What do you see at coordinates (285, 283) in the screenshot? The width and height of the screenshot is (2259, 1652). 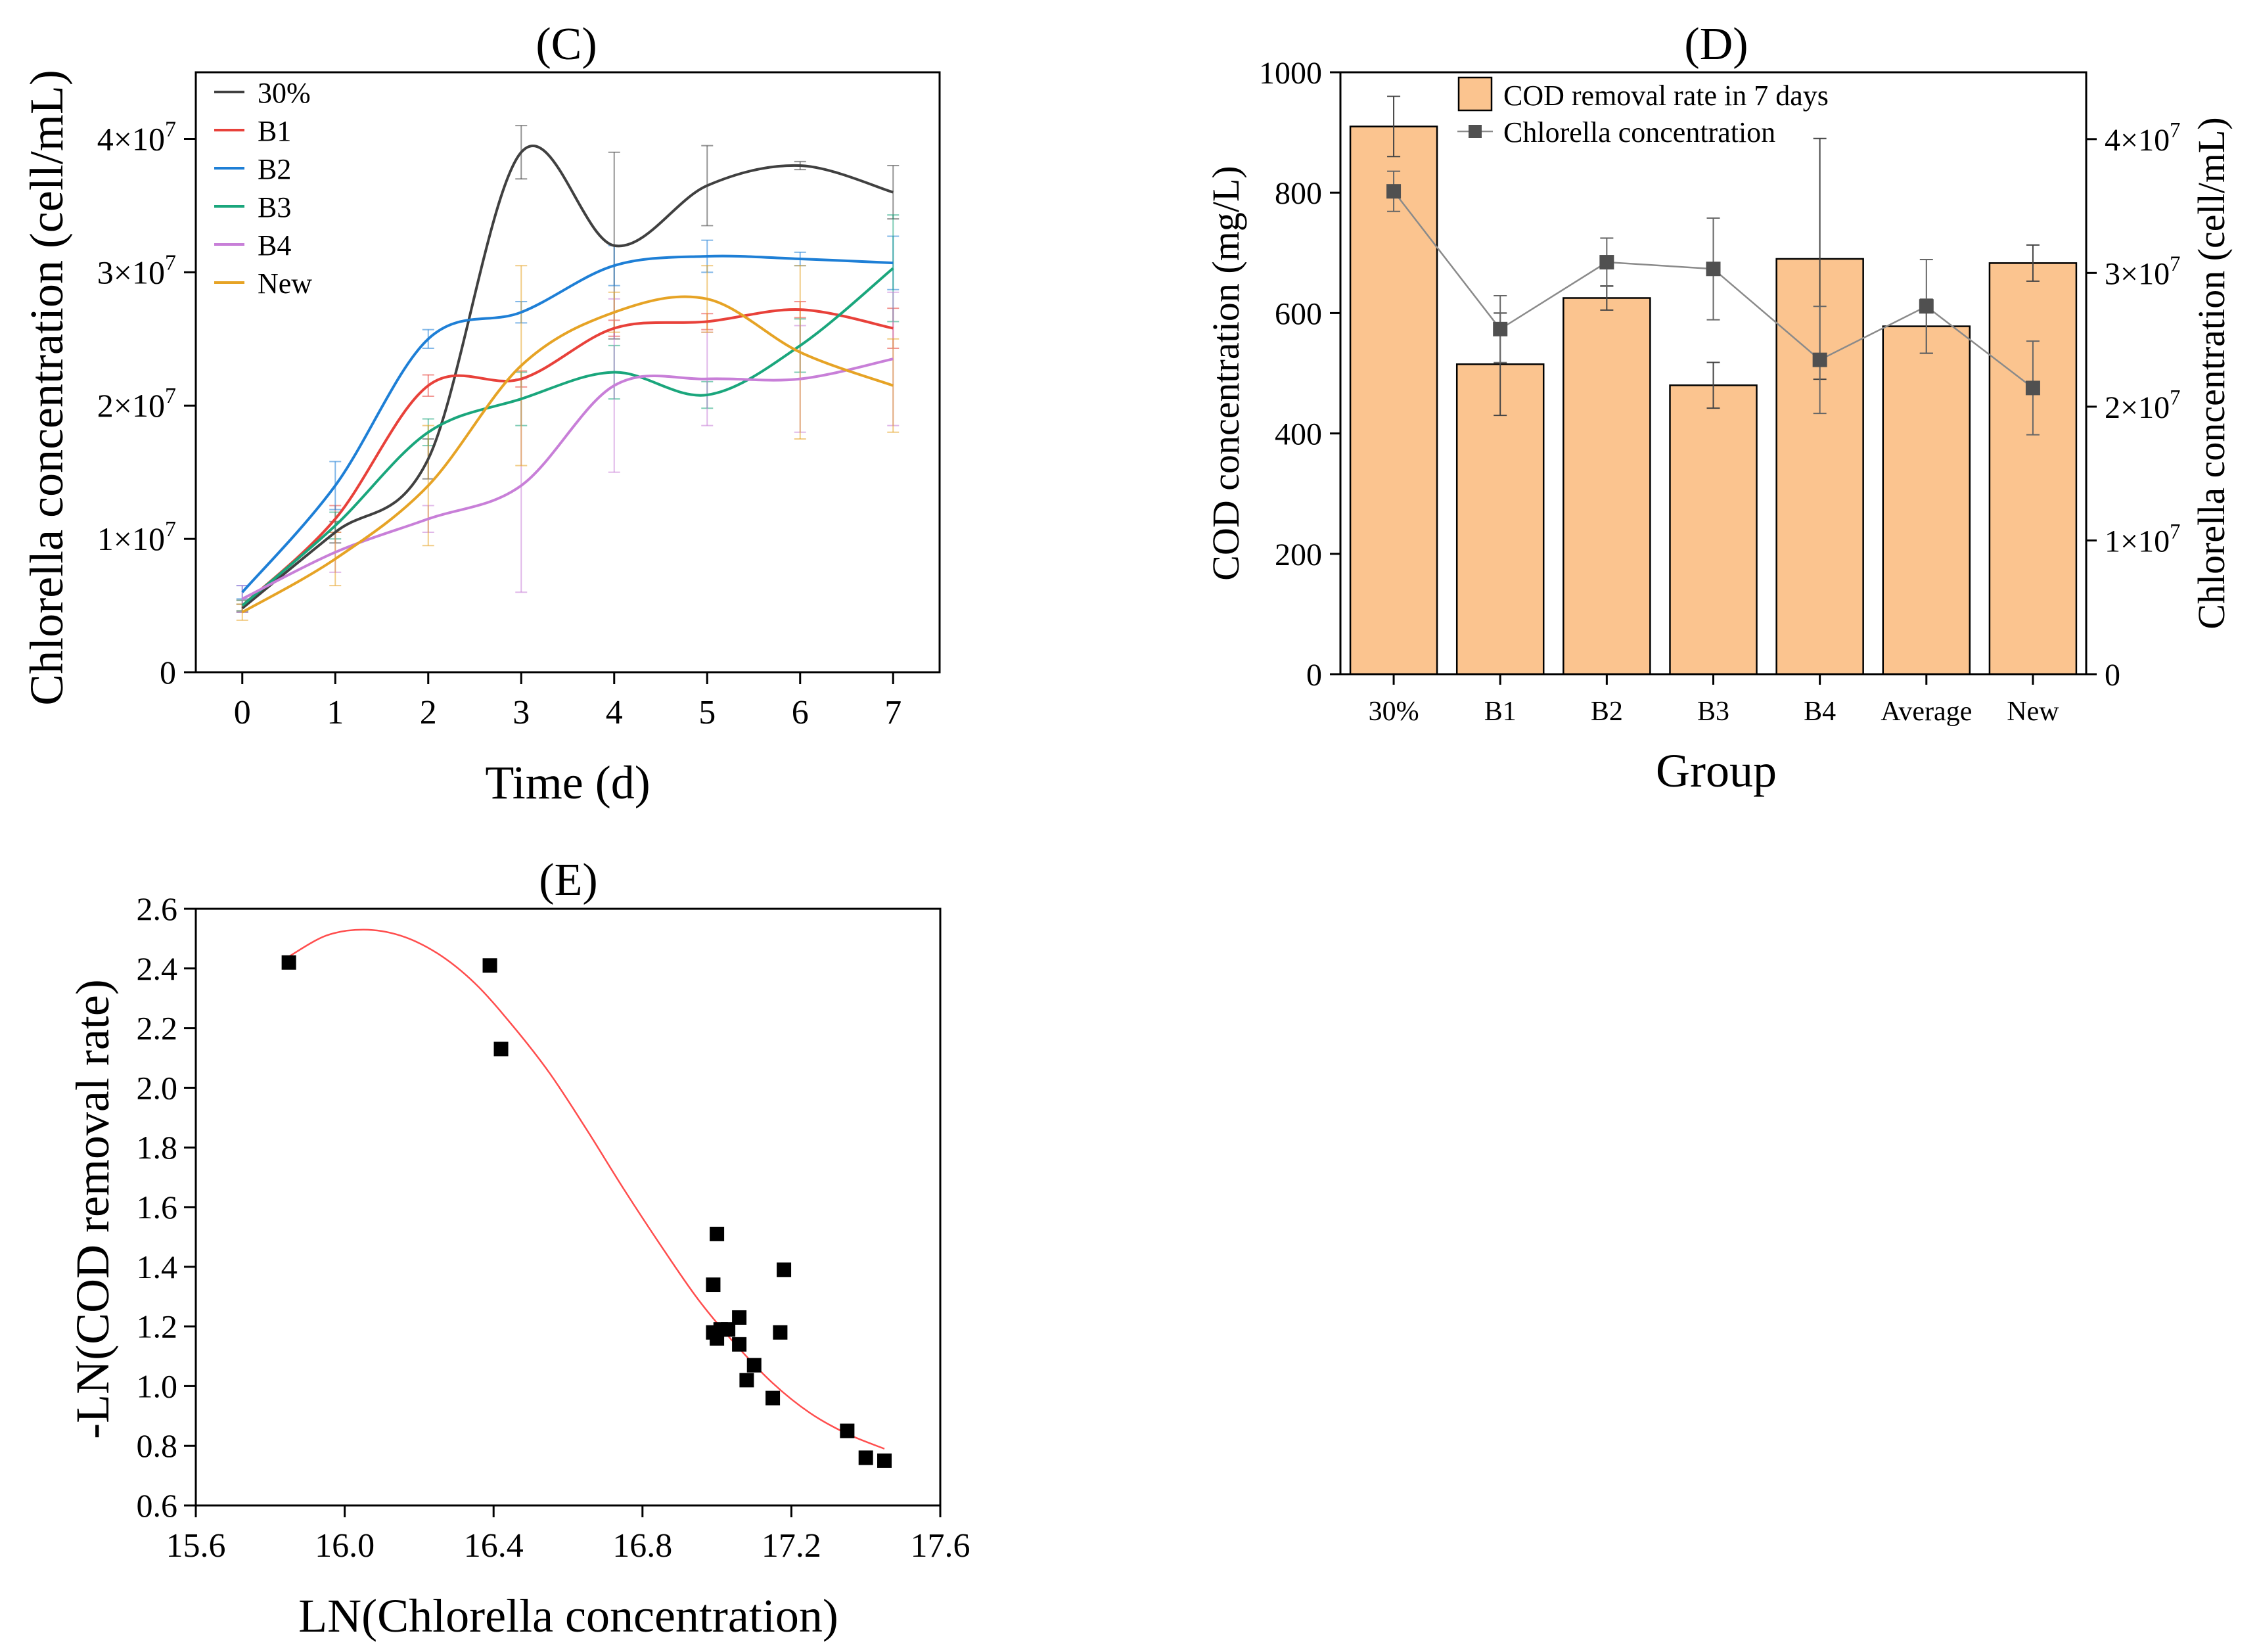 I see `panel-c-legend-label: New` at bounding box center [285, 283].